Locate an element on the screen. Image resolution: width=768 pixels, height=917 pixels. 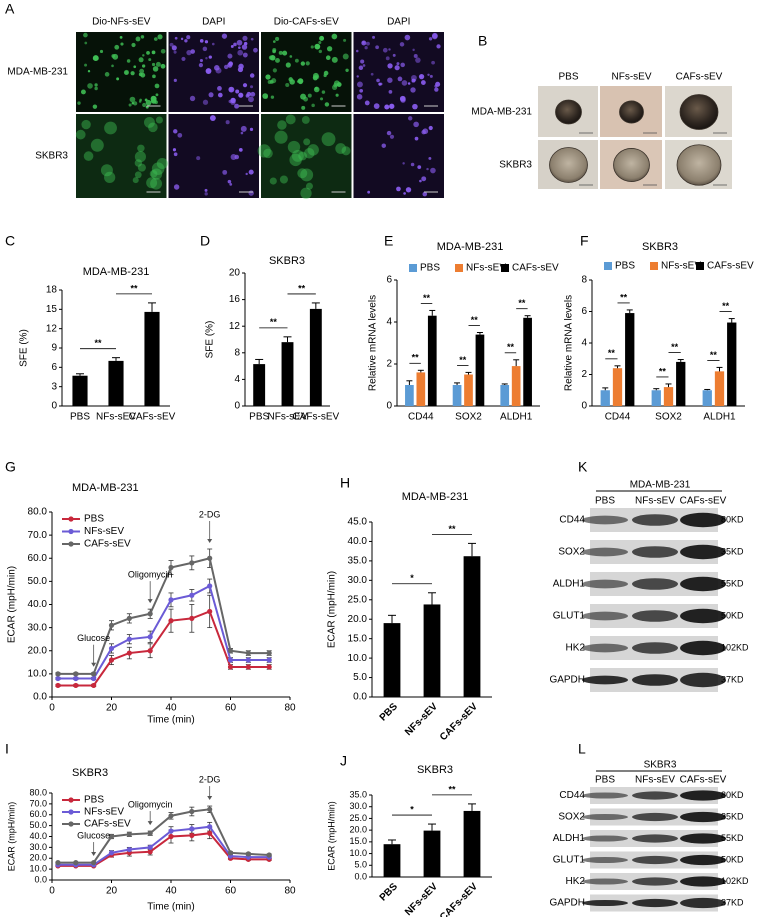
panel-letter: G is located at coordinates (10, 467).